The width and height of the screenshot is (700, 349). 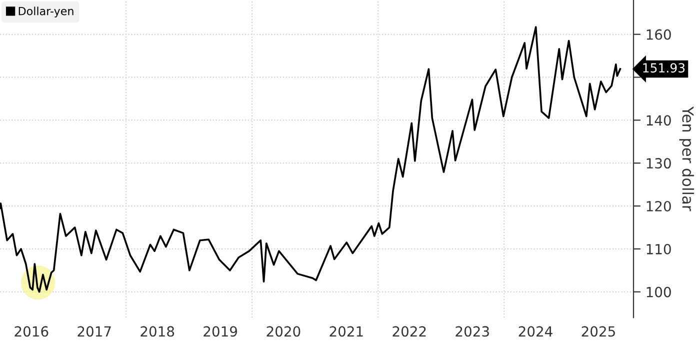 What do you see at coordinates (664, 68) in the screenshot?
I see `text: 151.93` at bounding box center [664, 68].